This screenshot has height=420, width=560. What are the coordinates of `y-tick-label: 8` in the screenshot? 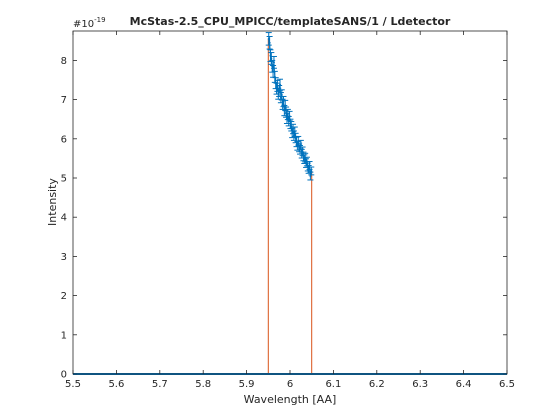 It's located at (64, 61).